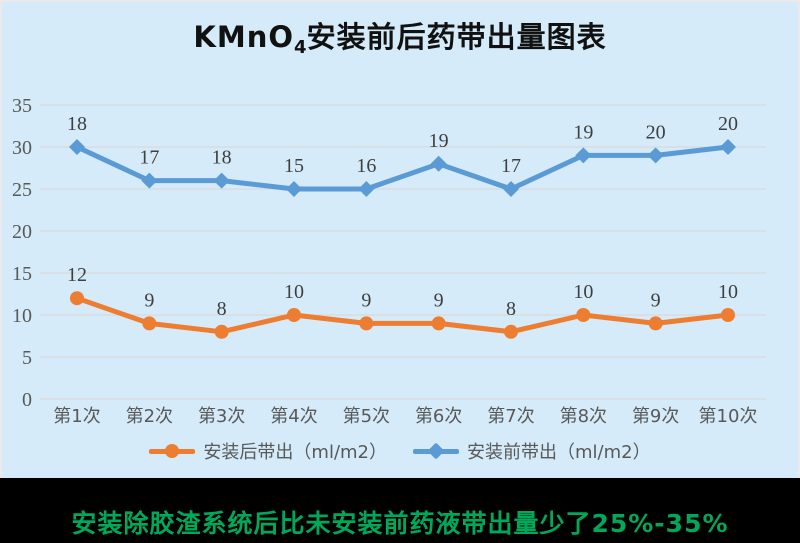  I want to click on y-axis-tick-label: 35, so click(22, 106).